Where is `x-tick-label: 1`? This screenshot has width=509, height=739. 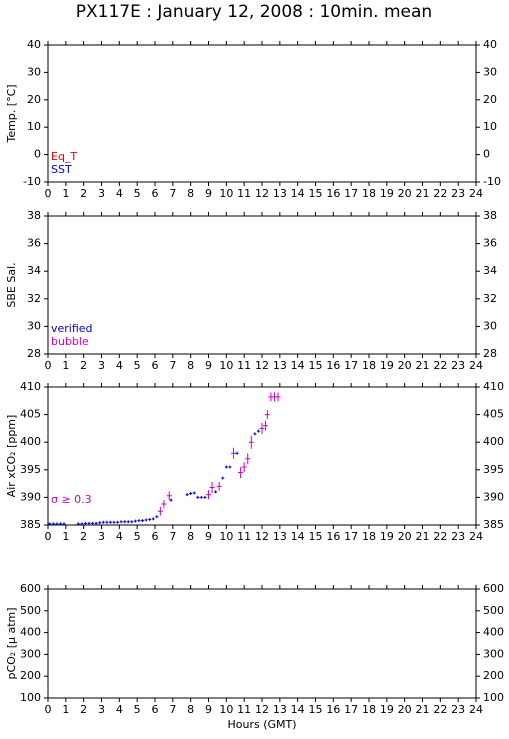
x-tick-label: 1 is located at coordinates (65, 193).